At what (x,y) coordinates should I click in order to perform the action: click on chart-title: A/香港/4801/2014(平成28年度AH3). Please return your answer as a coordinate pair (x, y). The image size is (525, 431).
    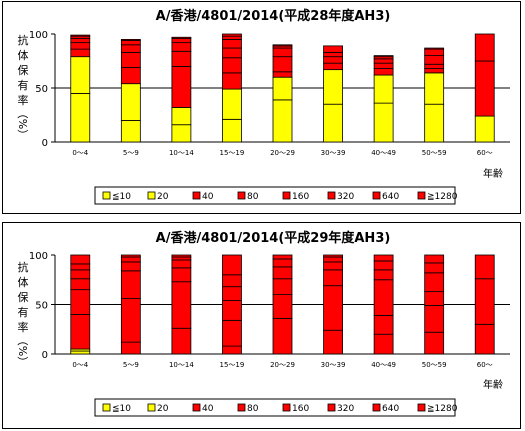
    Looking at the image, I should click on (273, 16).